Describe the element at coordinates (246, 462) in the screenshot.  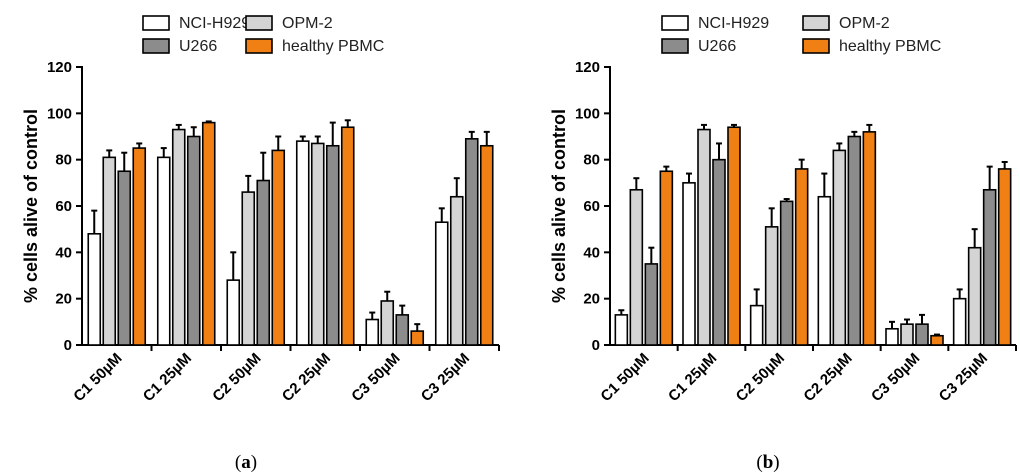
I see `panel-label: (a)` at that location.